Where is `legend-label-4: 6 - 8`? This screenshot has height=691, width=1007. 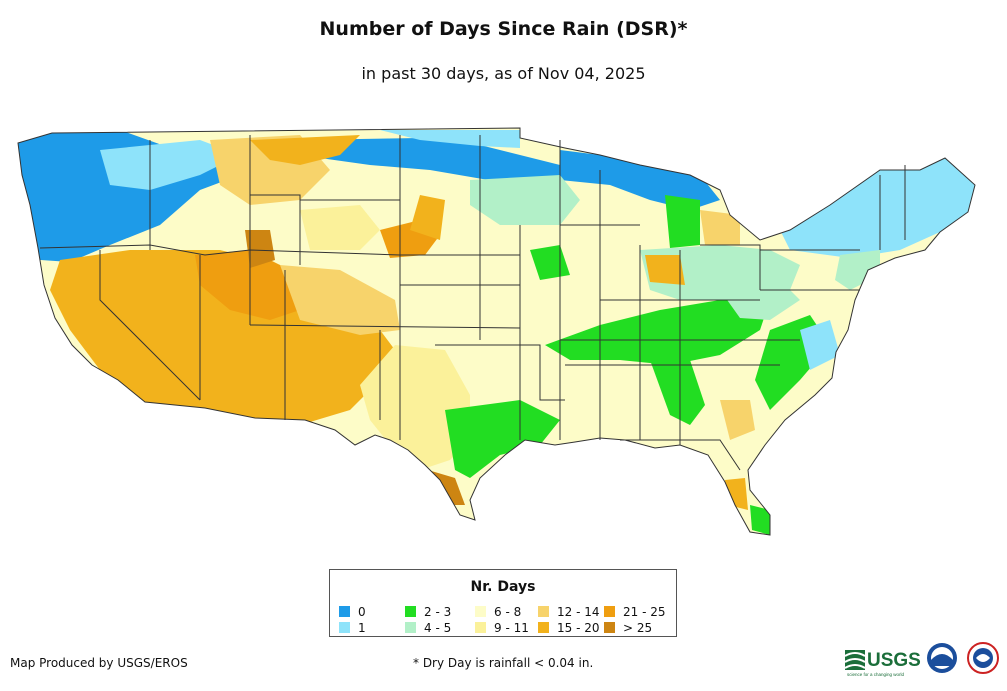
legend-label-4: 6 - 8 is located at coordinates (508, 612).